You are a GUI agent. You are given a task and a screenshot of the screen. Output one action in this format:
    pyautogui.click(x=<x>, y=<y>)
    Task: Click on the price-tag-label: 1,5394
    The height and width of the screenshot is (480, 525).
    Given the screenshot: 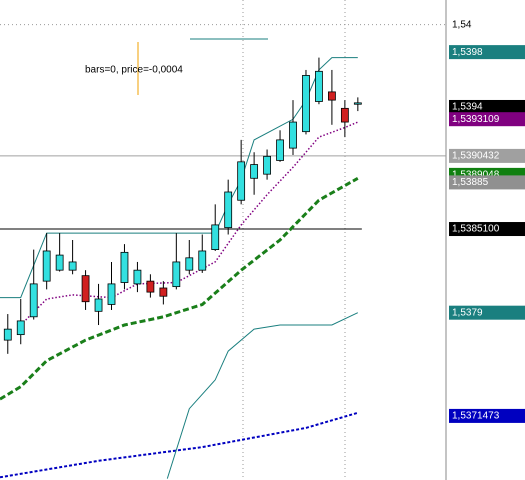 What is the action you would take?
    pyautogui.click(x=467, y=107)
    